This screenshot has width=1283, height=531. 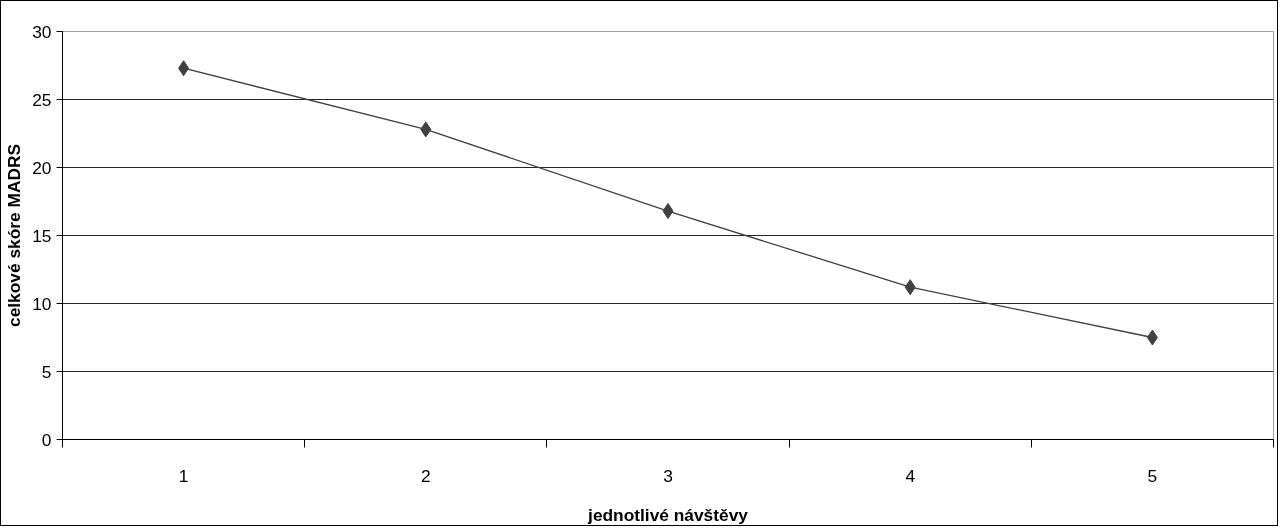 What do you see at coordinates (14, 235) in the screenshot?
I see `y-axis-title: celkové skóre MADRS` at bounding box center [14, 235].